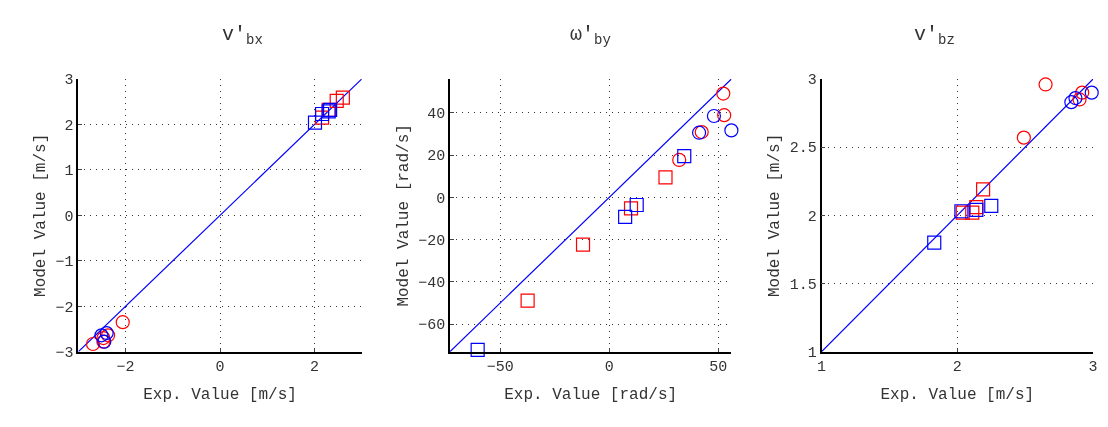 Image resolution: width=1108 pixels, height=427 pixels. What do you see at coordinates (64, 263) in the screenshot?
I see `y-tick-label: −1` at bounding box center [64, 263].